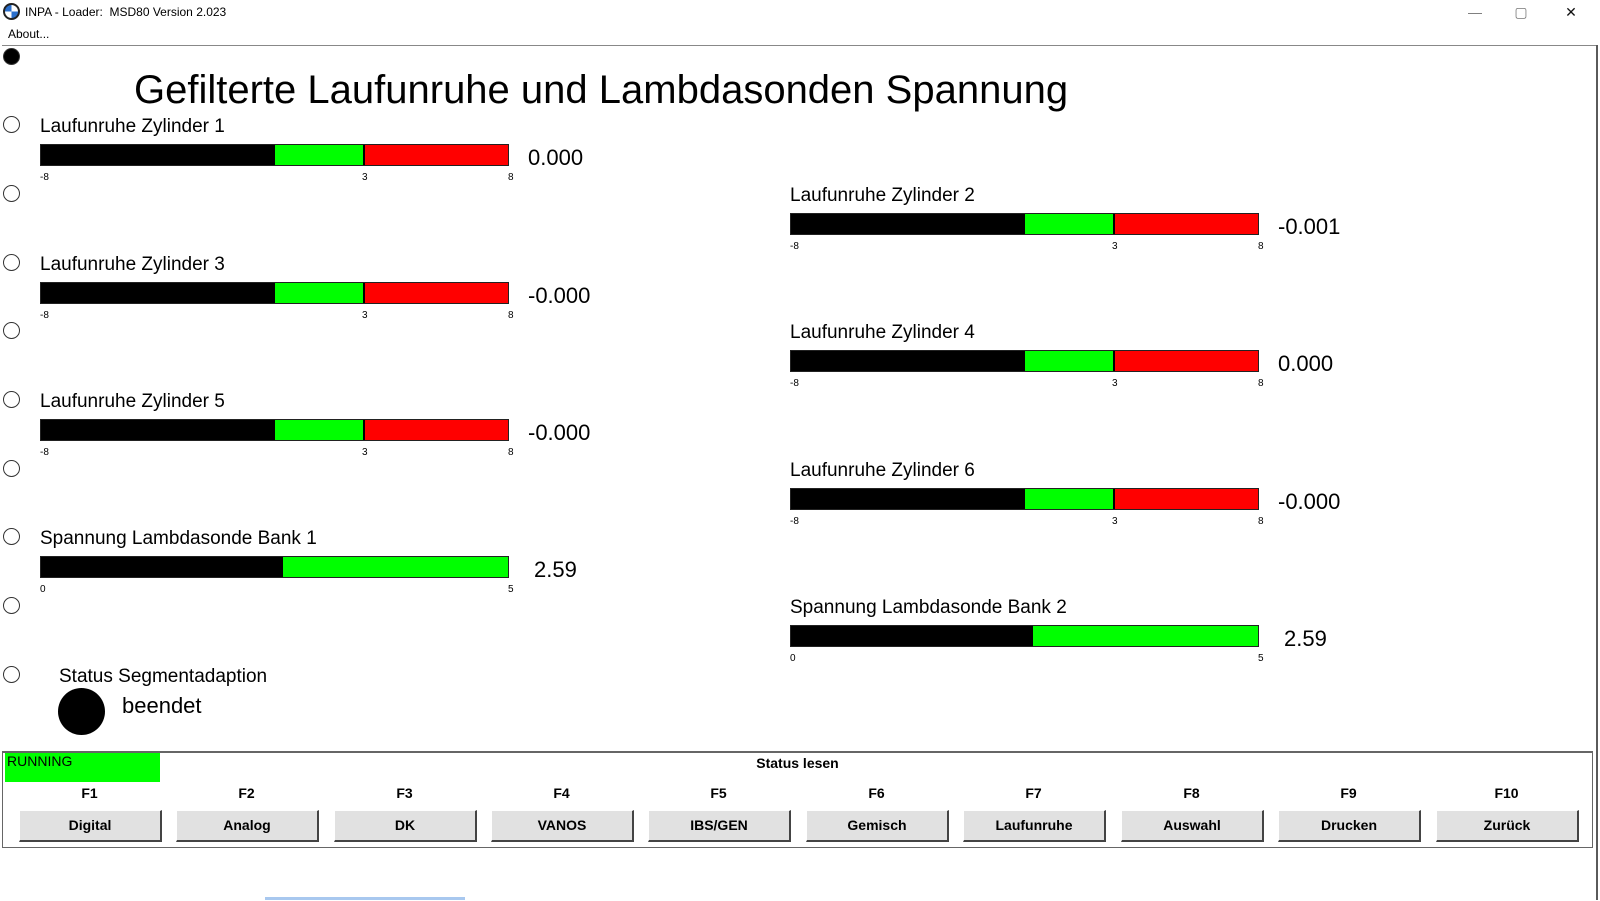  Describe the element at coordinates (562, 826) in the screenshot. I see `vanos-button: VANOS` at that location.